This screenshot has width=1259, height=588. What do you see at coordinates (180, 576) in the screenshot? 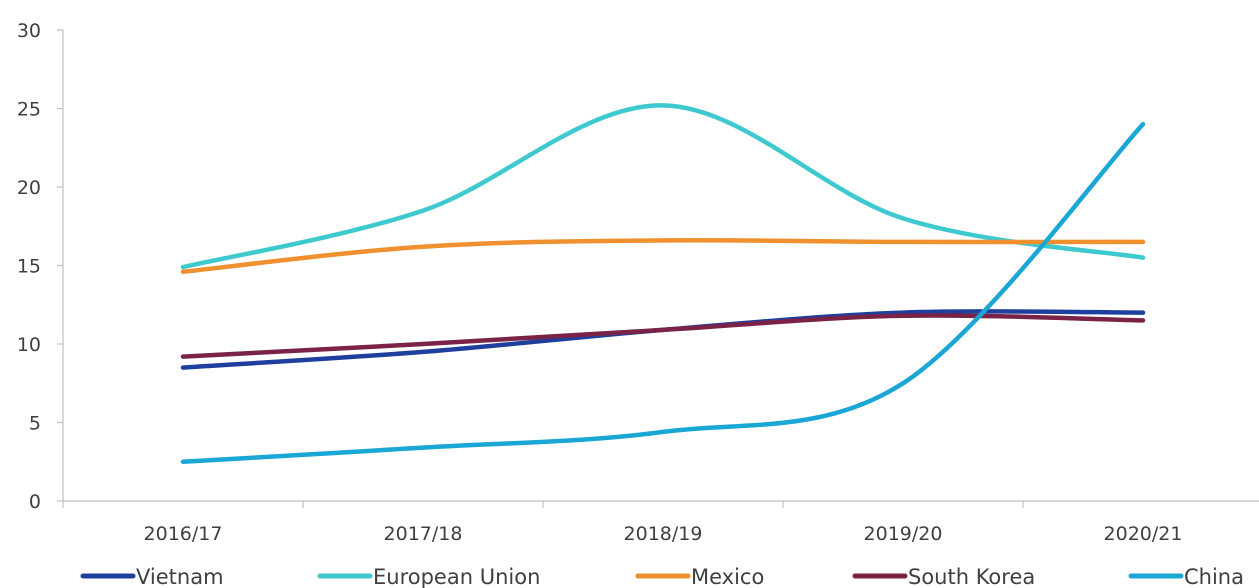
I see `legend-label-vietnam: Vietnam` at bounding box center [180, 576].